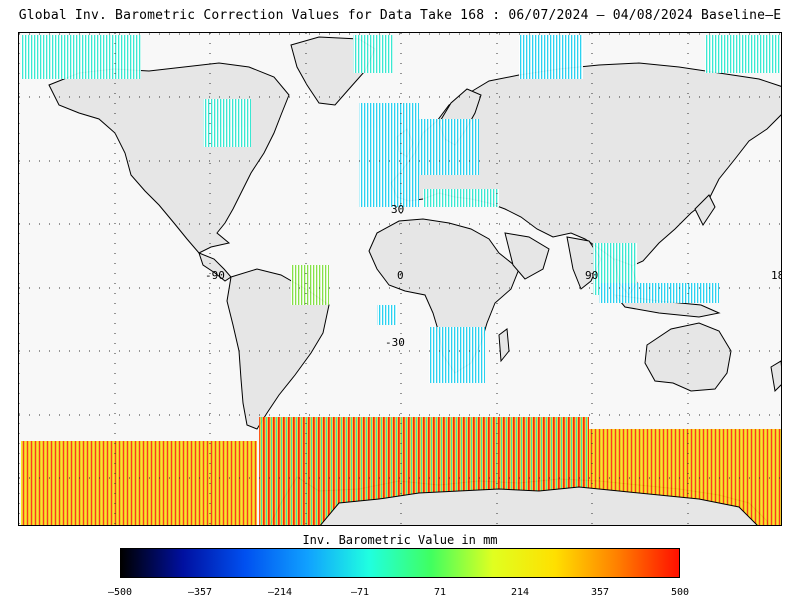  Describe the element at coordinates (81, 57) in the screenshot. I see `swath-north-pacific` at that location.